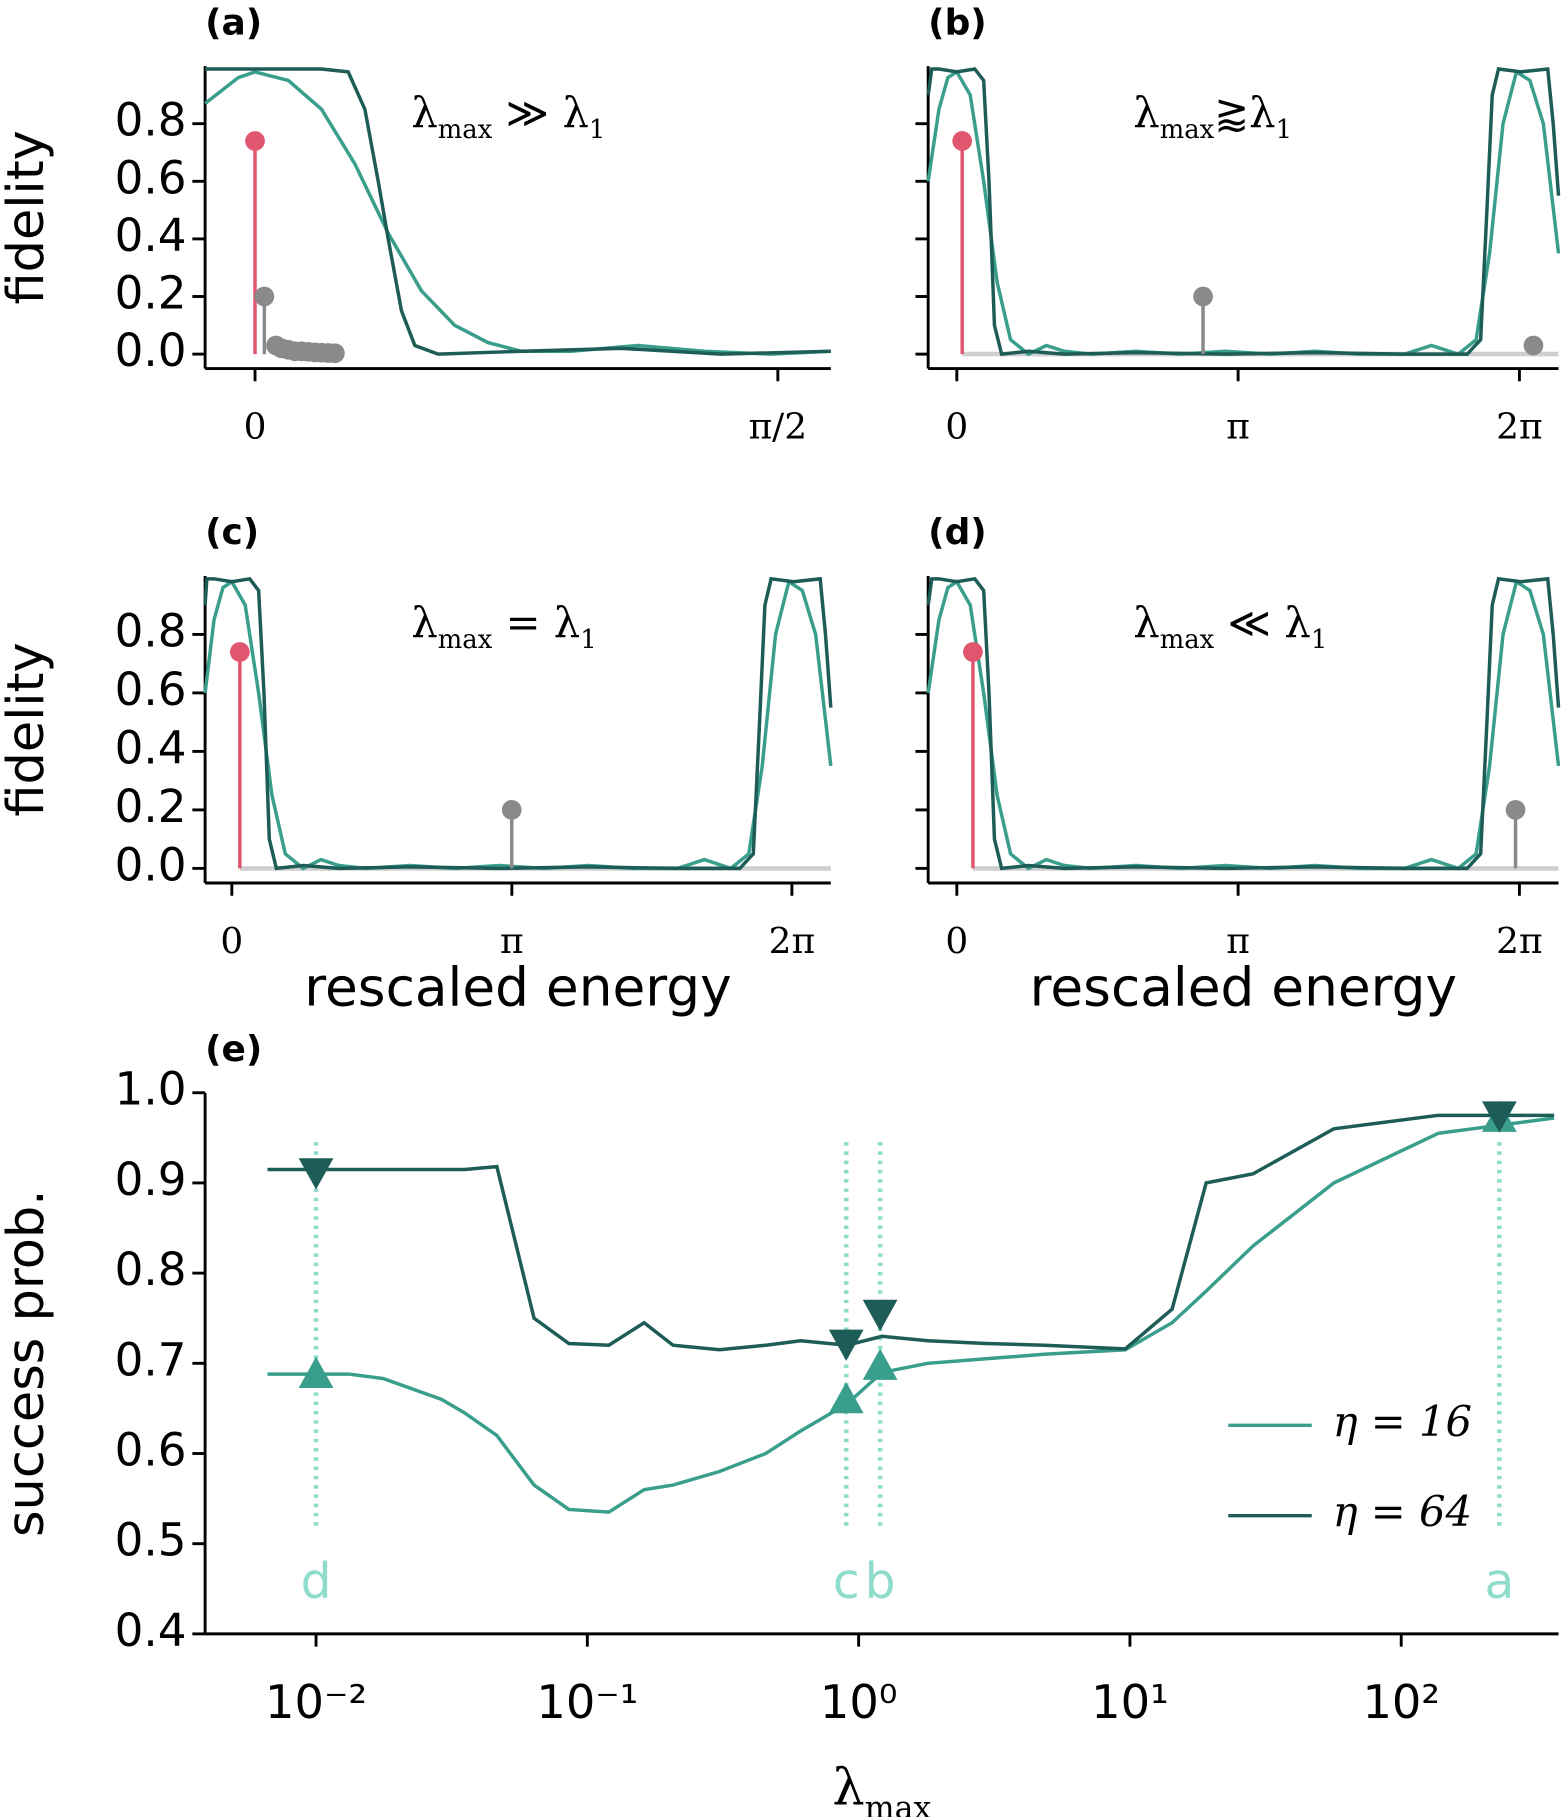 The image size is (1562, 1817). What do you see at coordinates (1262, 621) in the screenshot?
I see `text-part: ≪ λ` at bounding box center [1262, 621].